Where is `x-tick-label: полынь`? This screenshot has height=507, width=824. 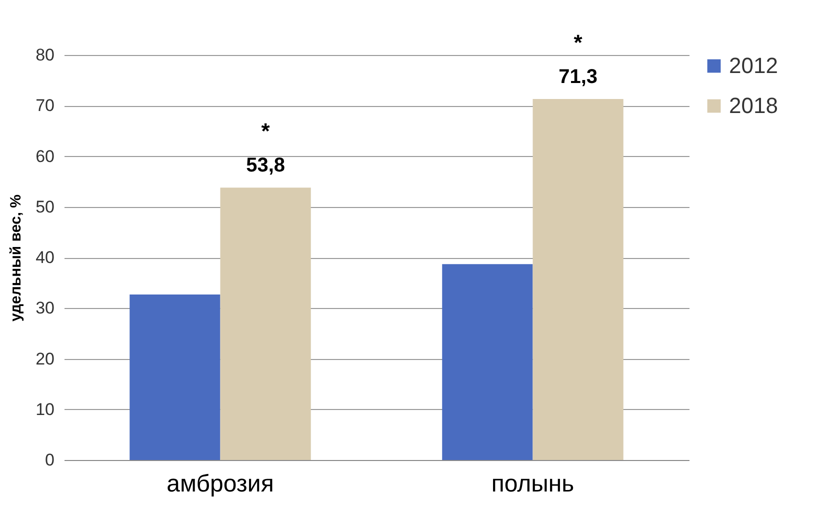 x-tick-label: полынь is located at coordinates (532, 484).